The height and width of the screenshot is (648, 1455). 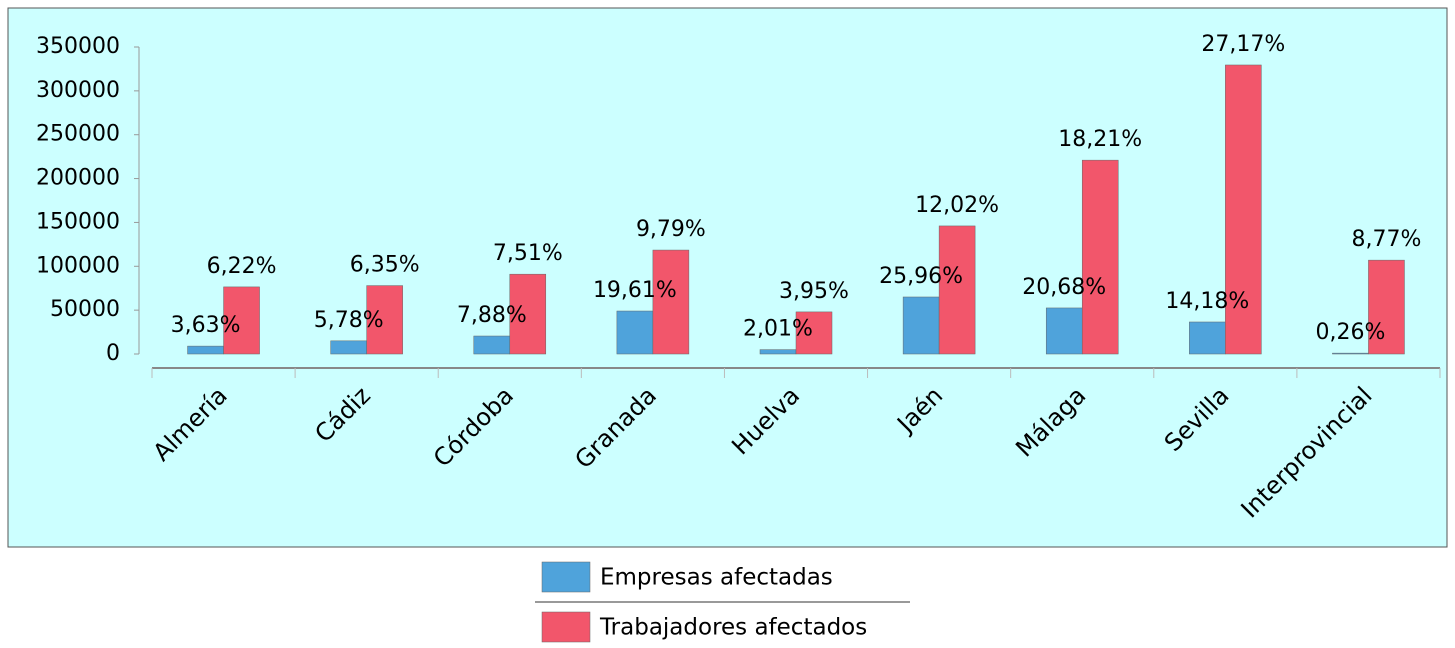 What do you see at coordinates (528, 253) in the screenshot?
I see `data-label: 7,51%` at bounding box center [528, 253].